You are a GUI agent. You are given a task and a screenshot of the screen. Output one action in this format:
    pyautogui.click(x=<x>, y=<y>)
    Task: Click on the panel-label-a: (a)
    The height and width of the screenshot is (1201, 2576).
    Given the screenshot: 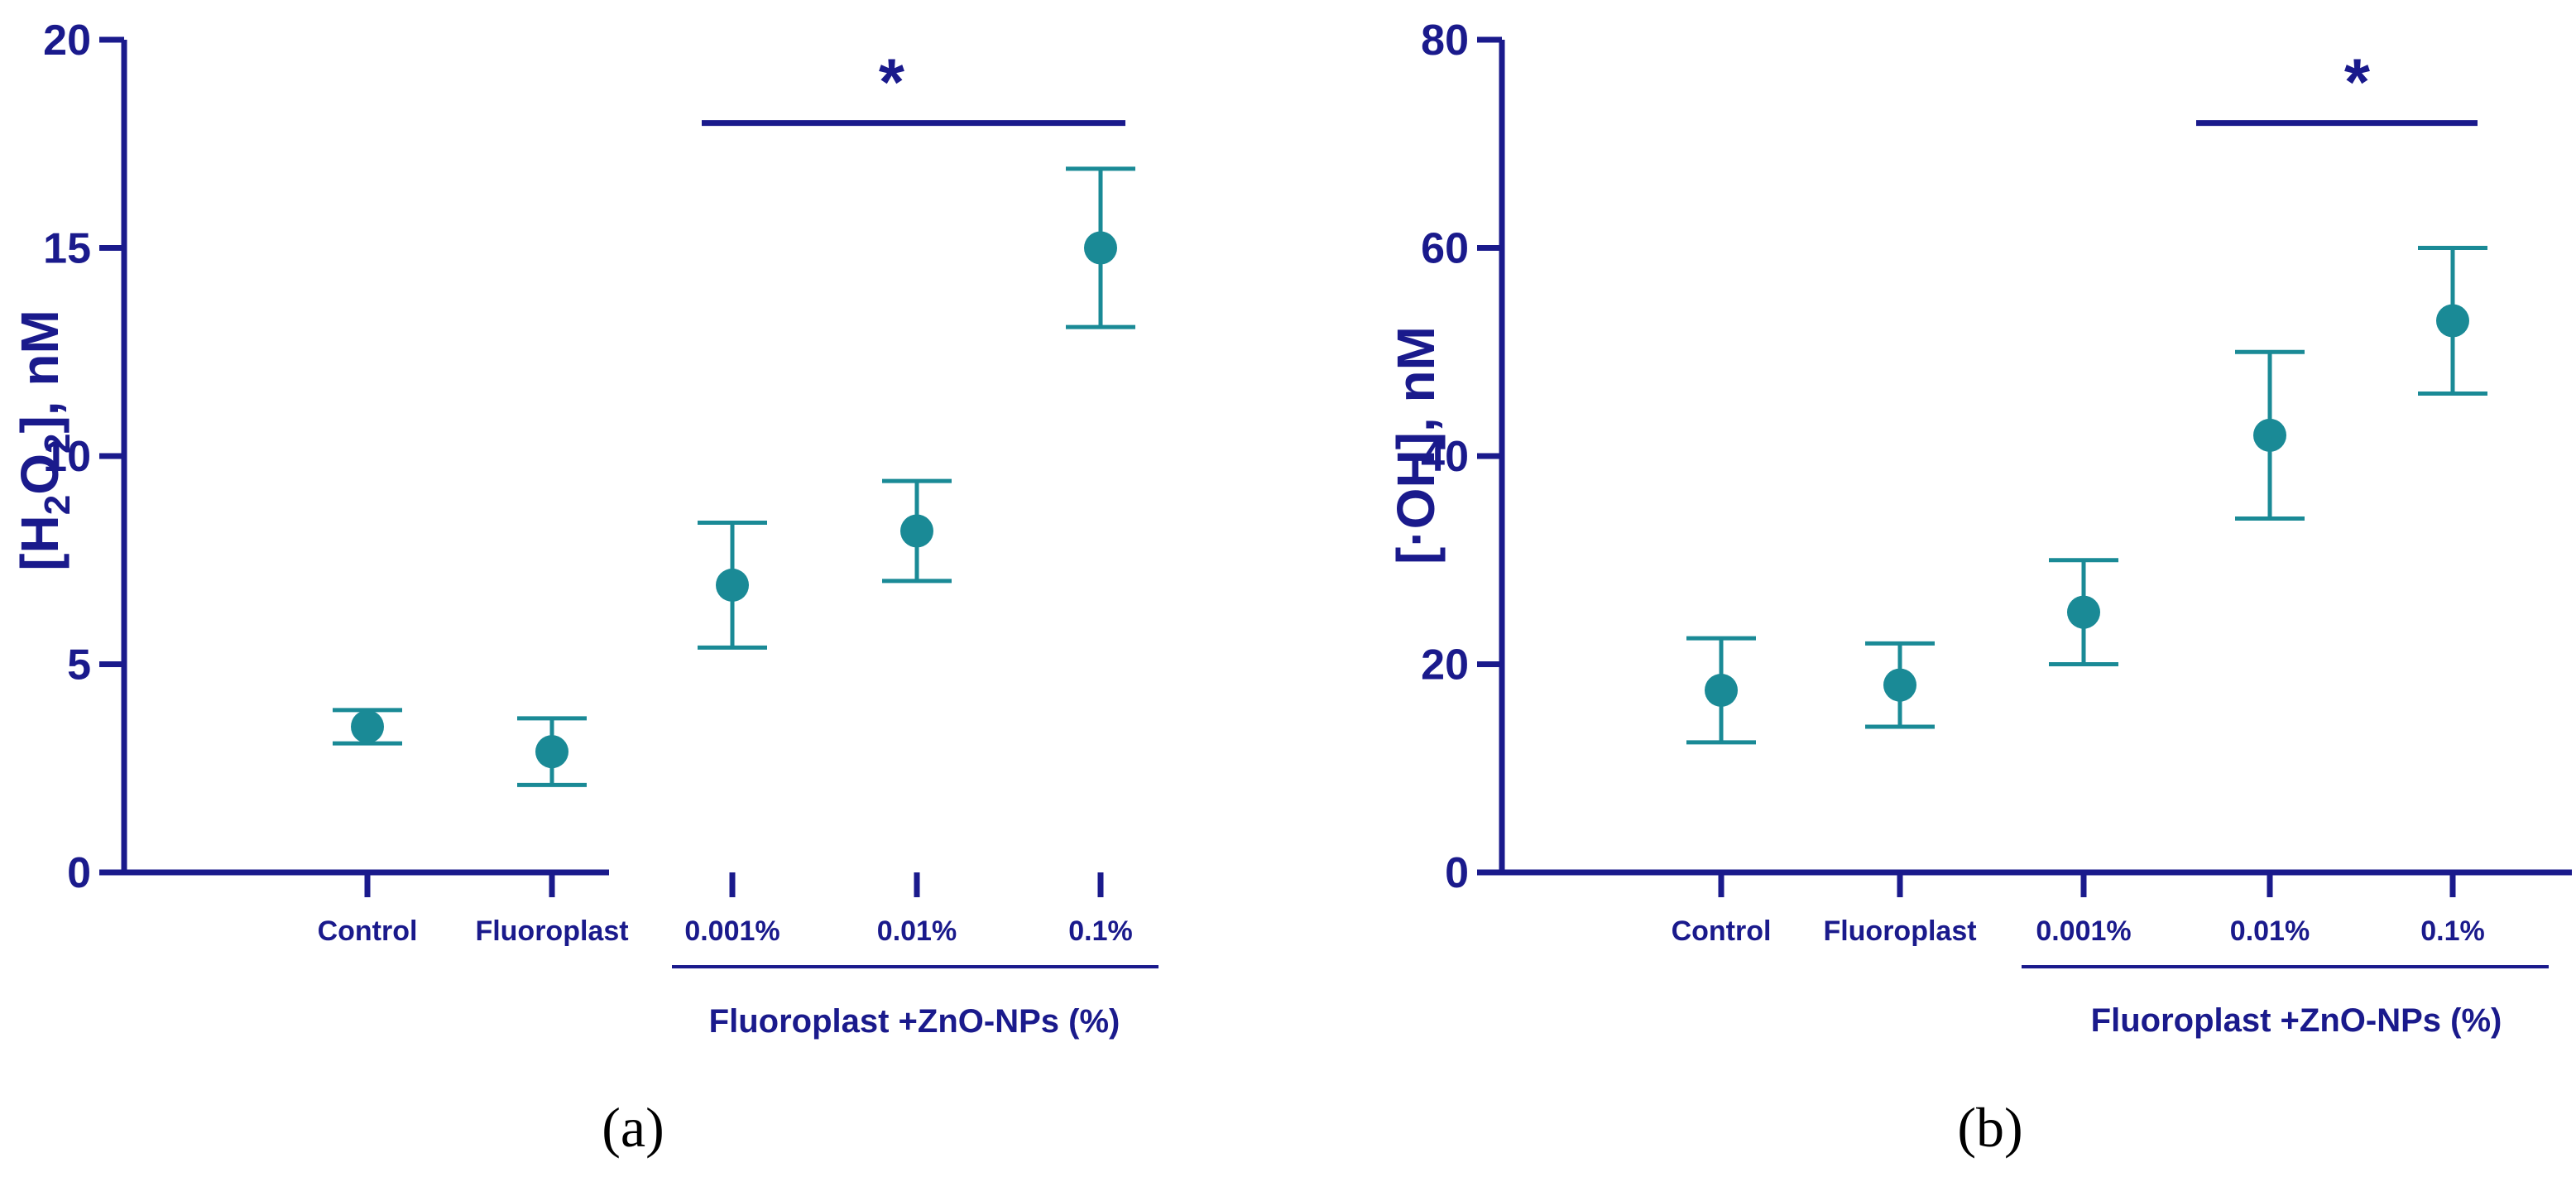 What is the action you would take?
    pyautogui.click(x=633, y=1127)
    